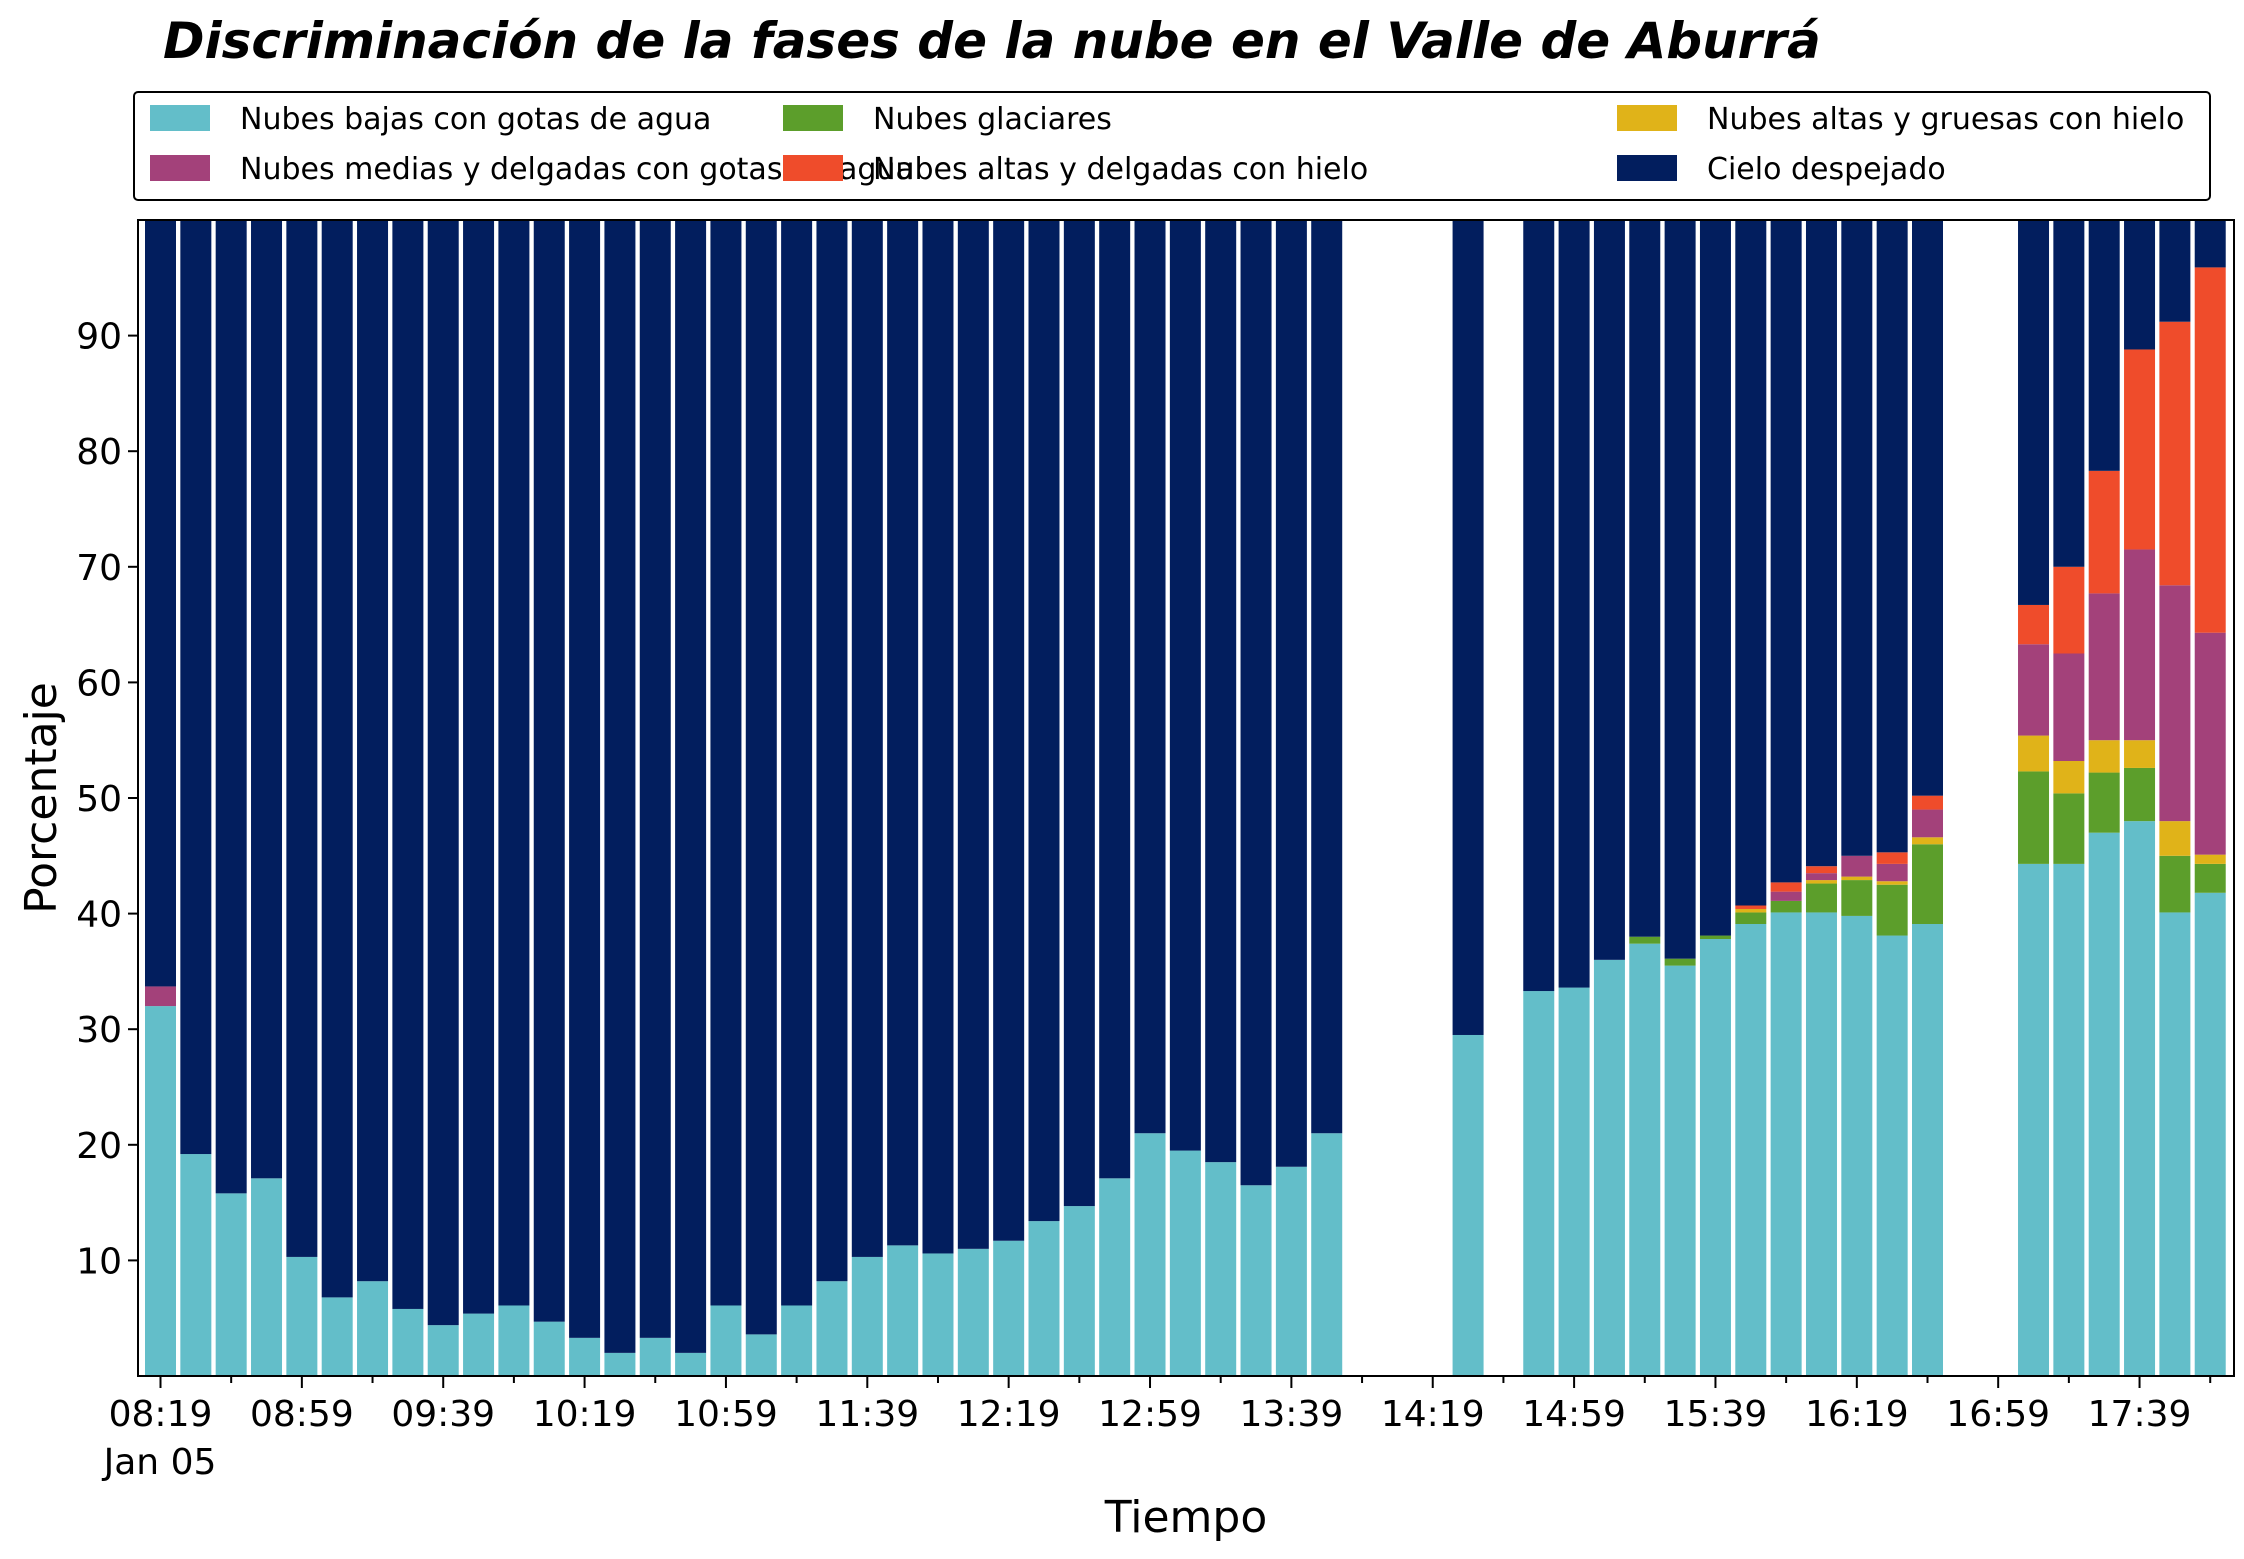 This screenshot has height=1559, width=2244. Describe the element at coordinates (1857, 1414) in the screenshot. I see `x-tick-label: 16:19` at that location.